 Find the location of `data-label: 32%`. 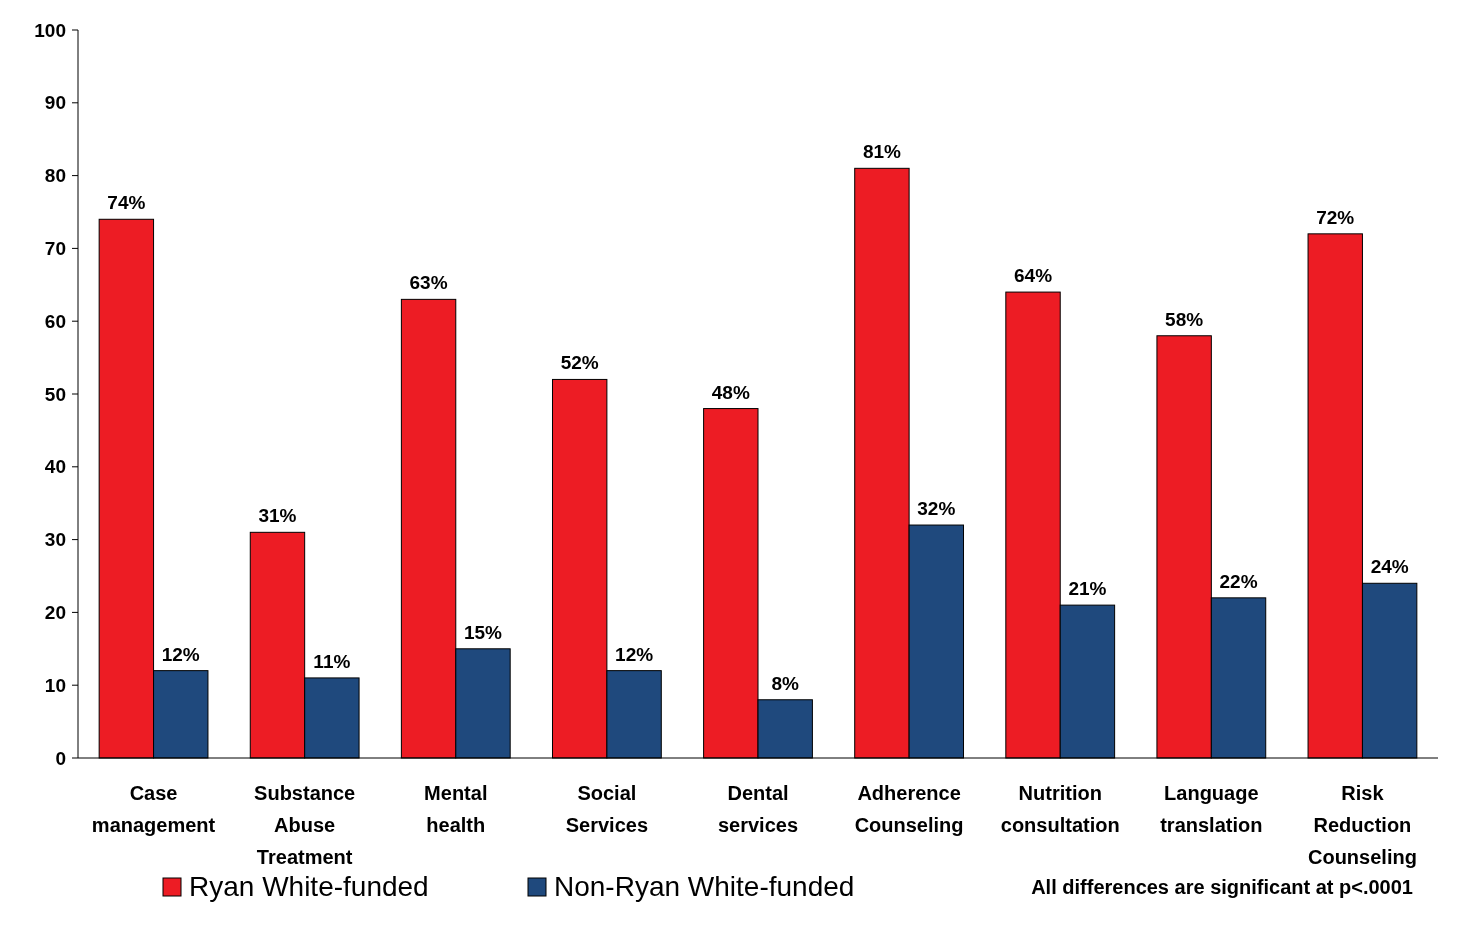

data-label: 32% is located at coordinates (936, 509).